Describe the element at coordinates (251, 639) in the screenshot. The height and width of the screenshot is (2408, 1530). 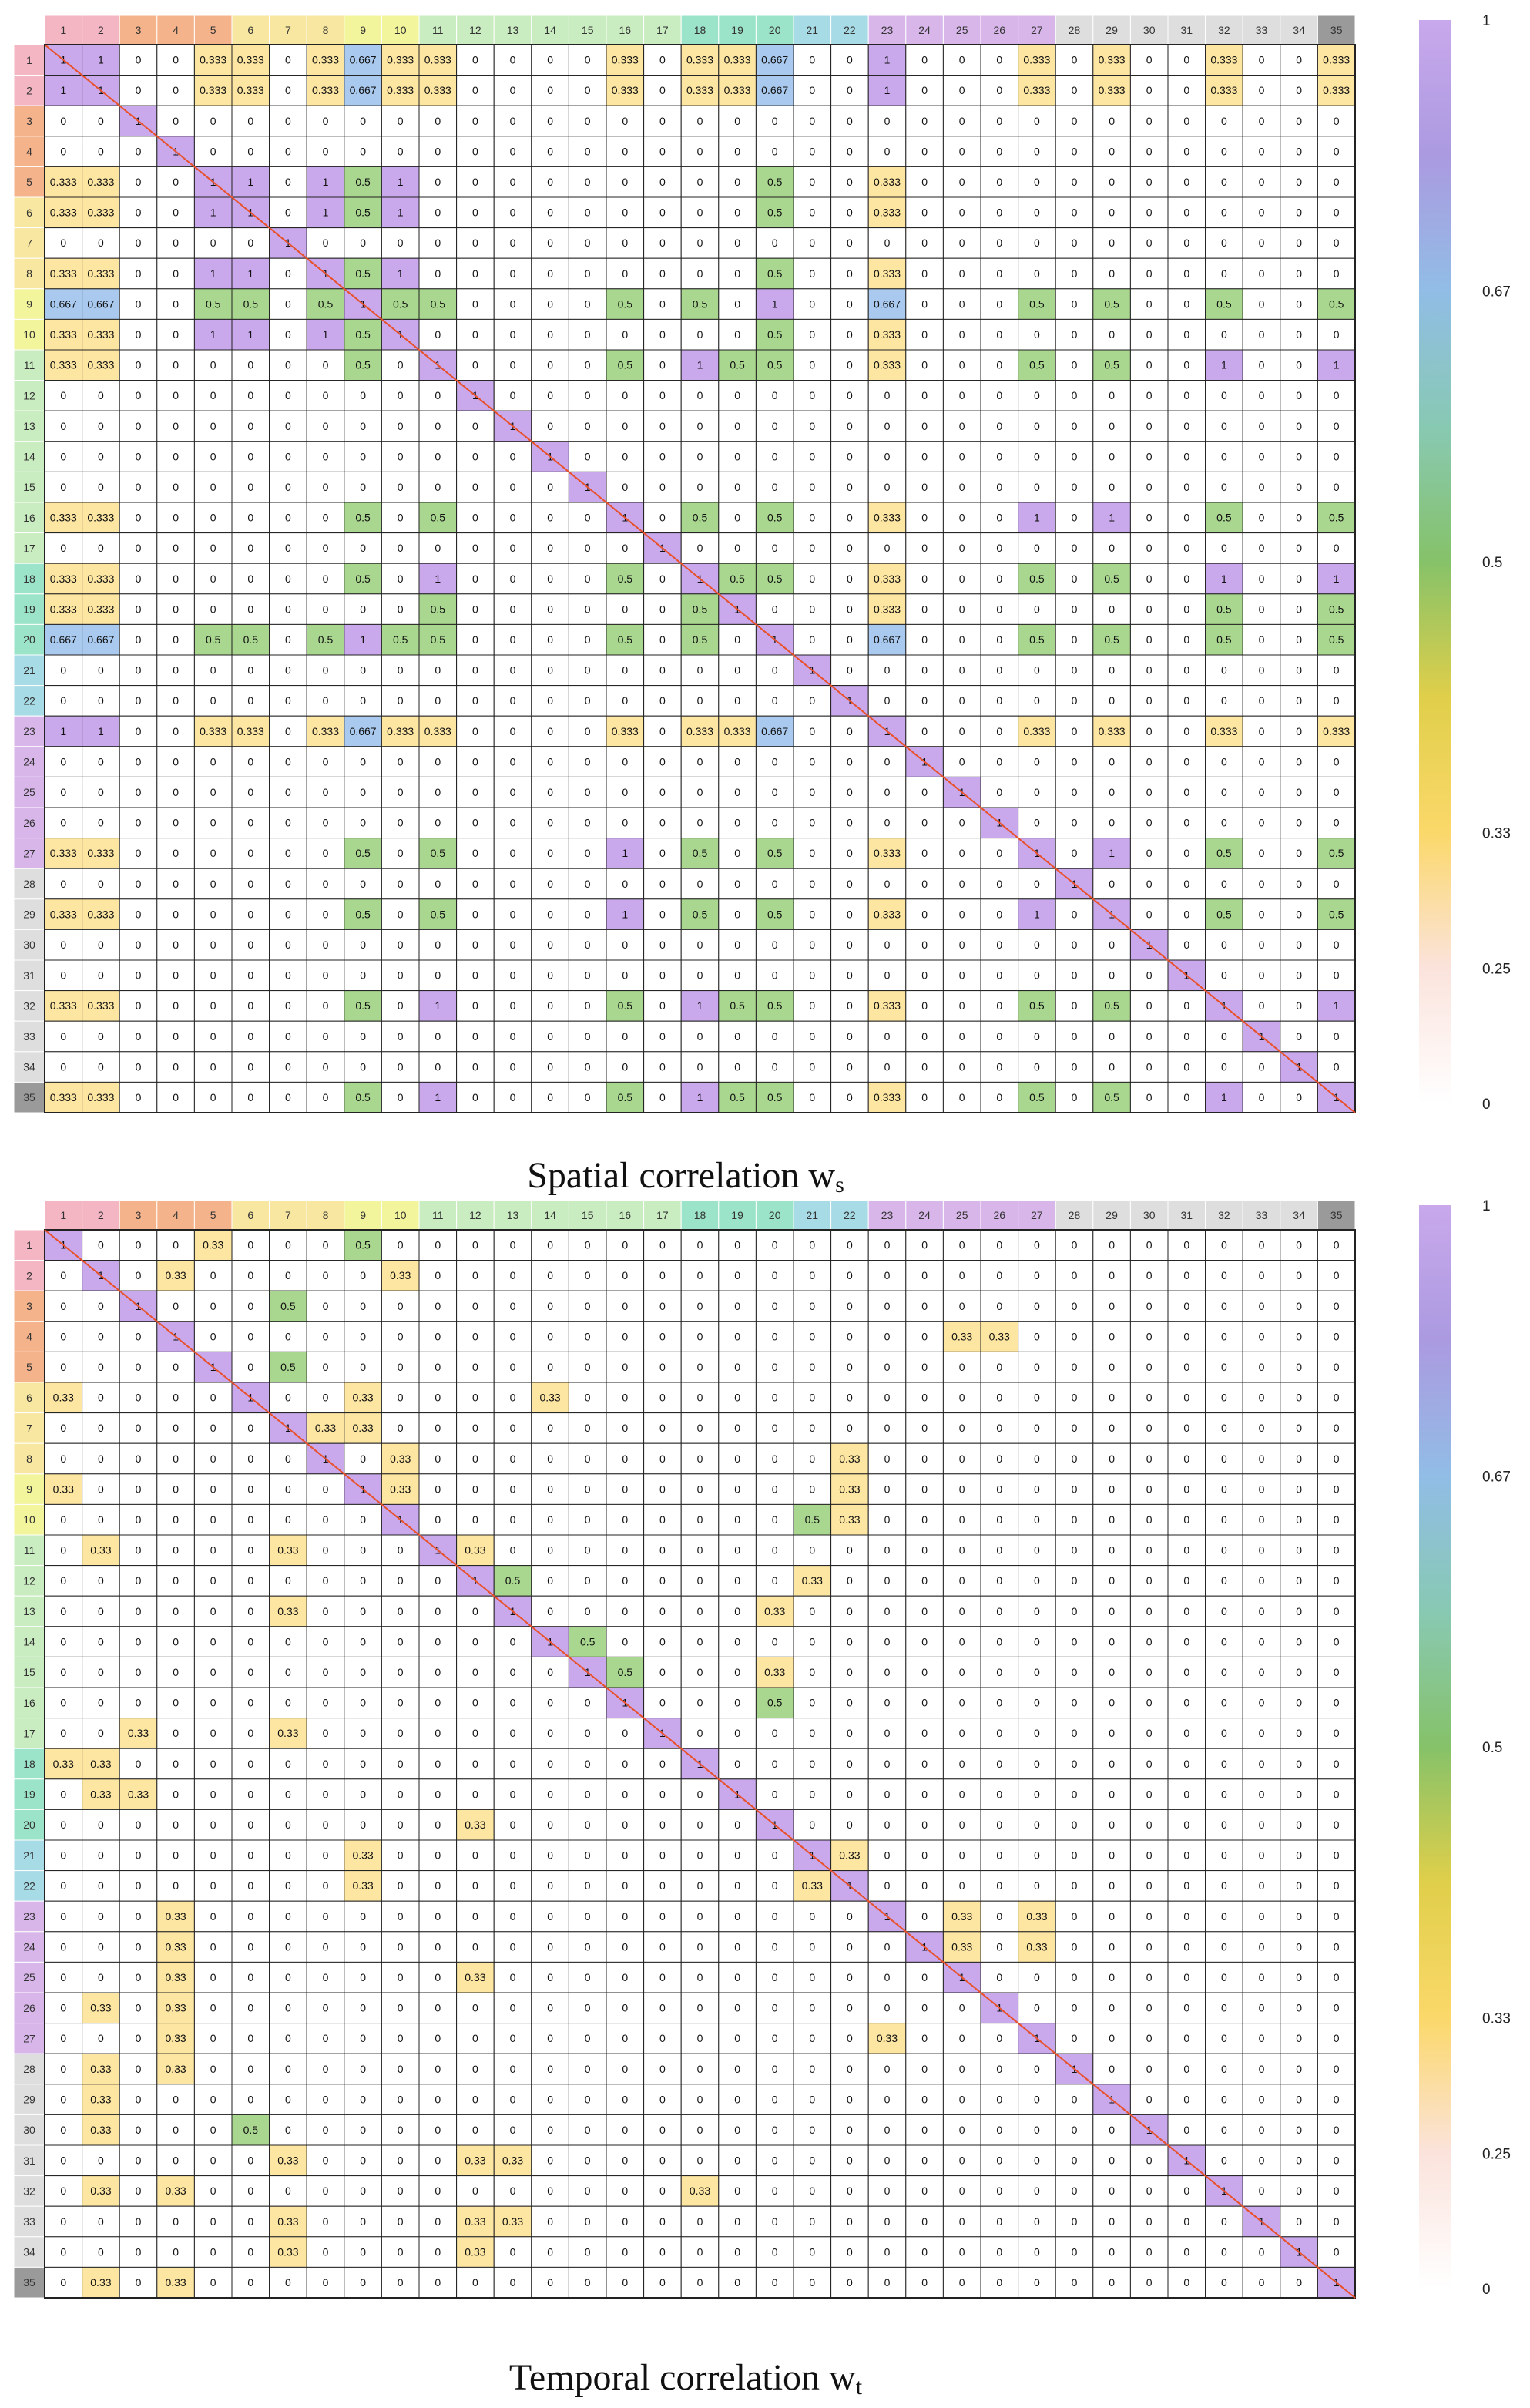
I see `spatial-cell-value: 0.5` at that location.